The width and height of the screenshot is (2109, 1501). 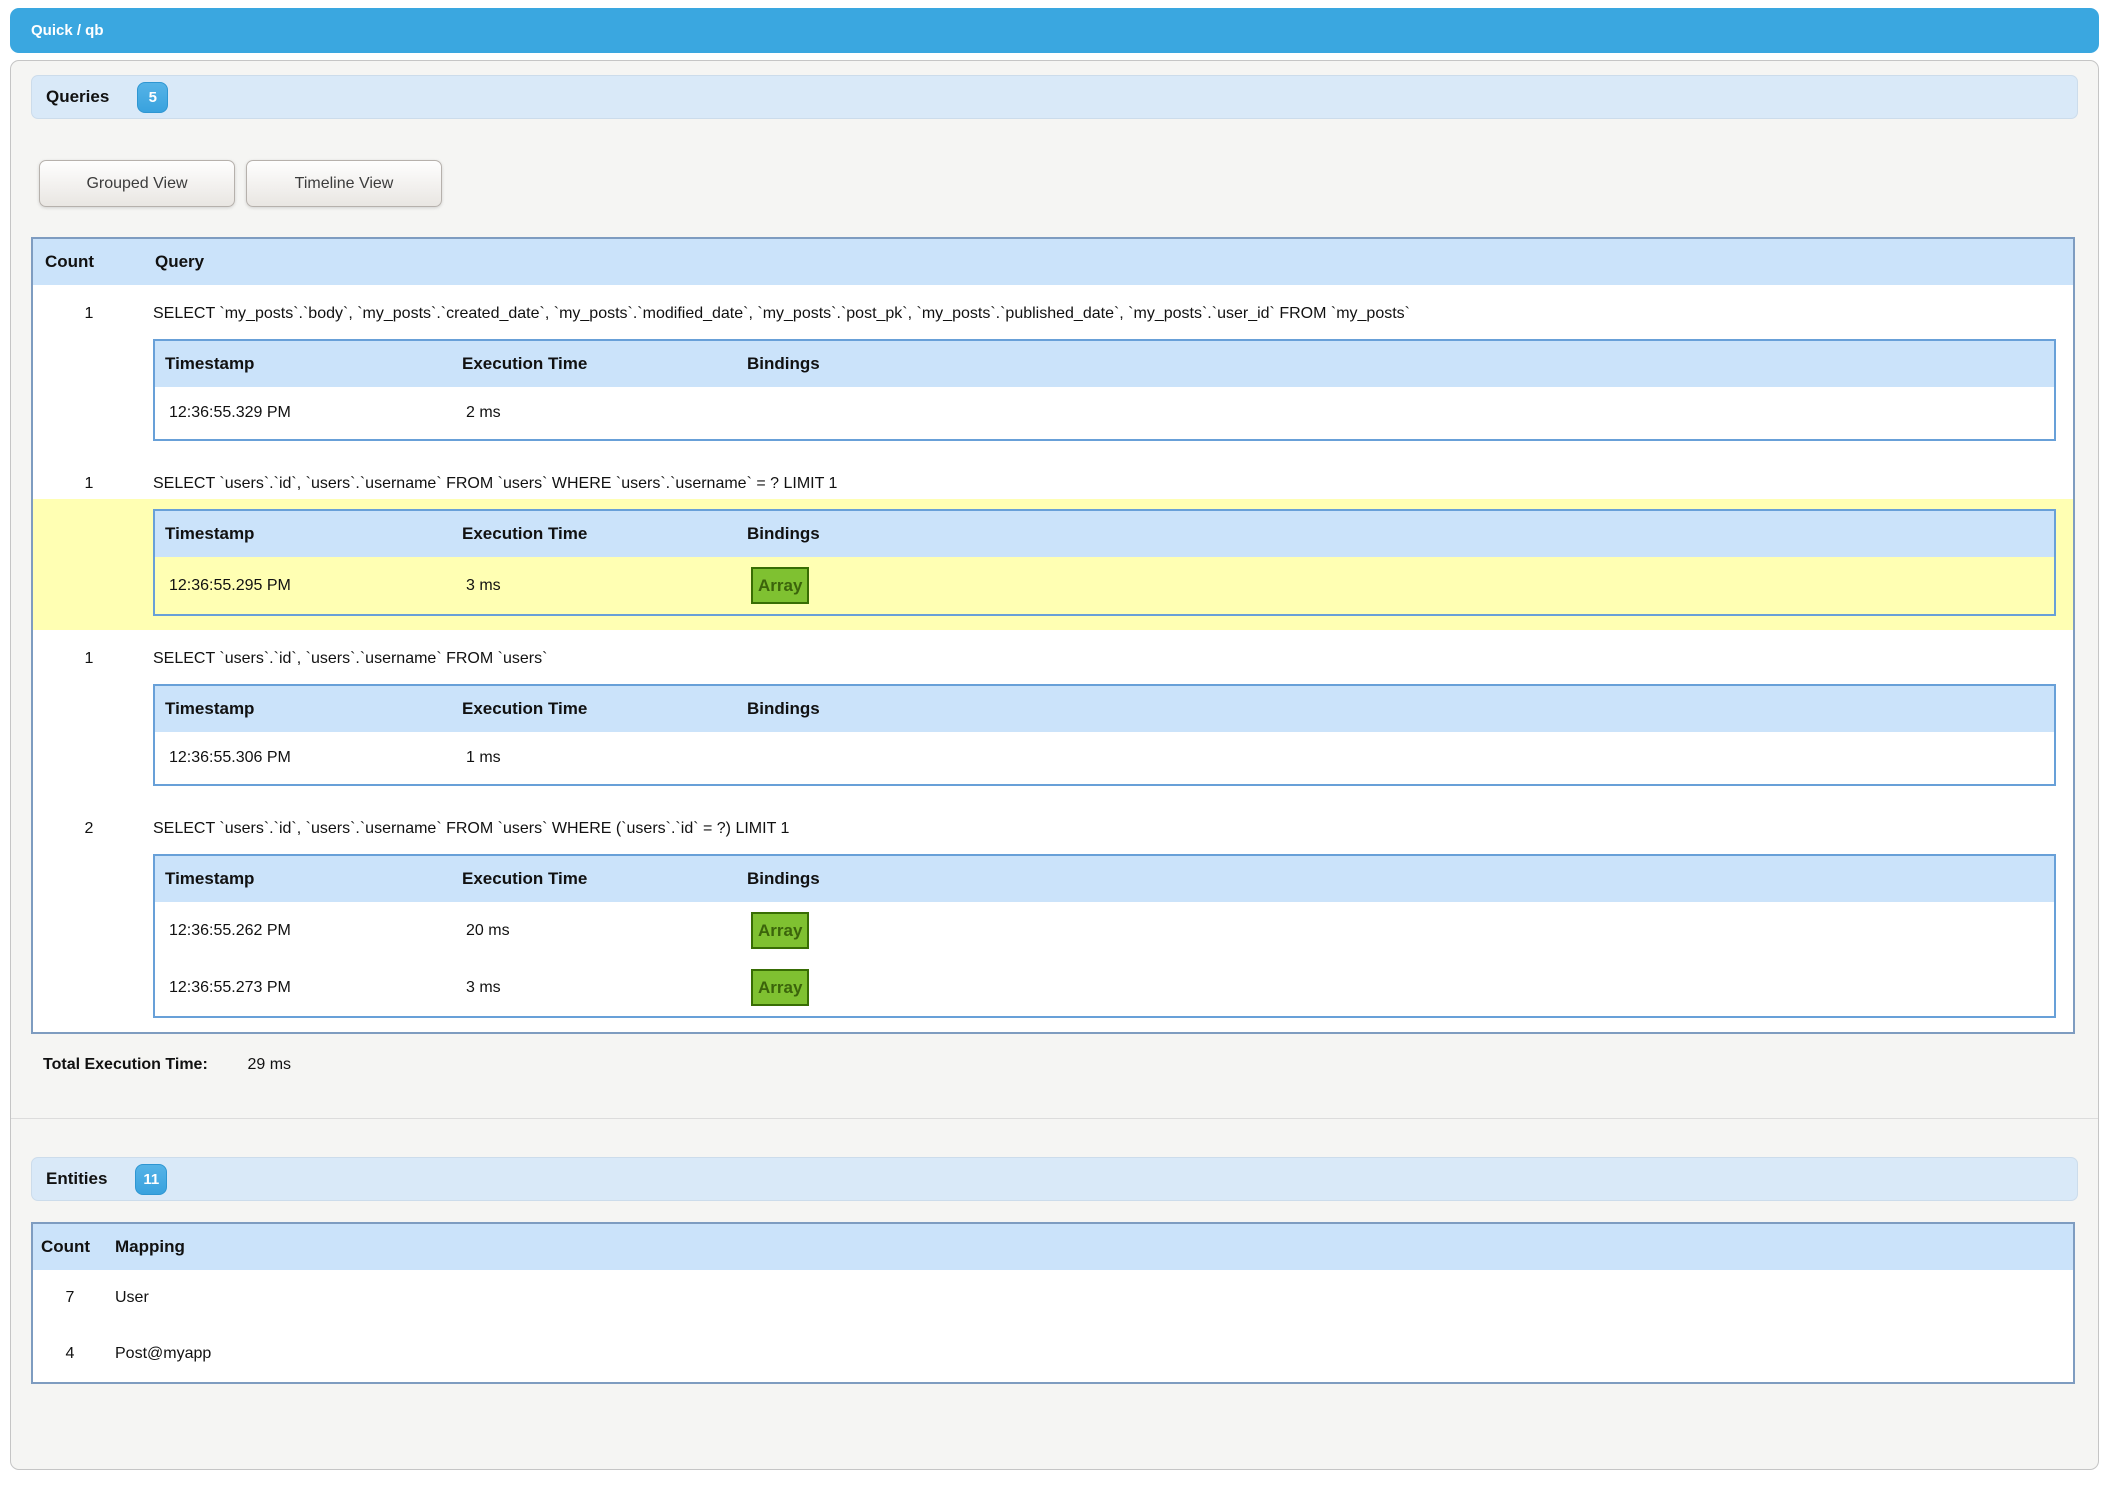 What do you see at coordinates (230, 412) in the screenshot?
I see `execution-timestamp: 12:36:55.329 PM` at bounding box center [230, 412].